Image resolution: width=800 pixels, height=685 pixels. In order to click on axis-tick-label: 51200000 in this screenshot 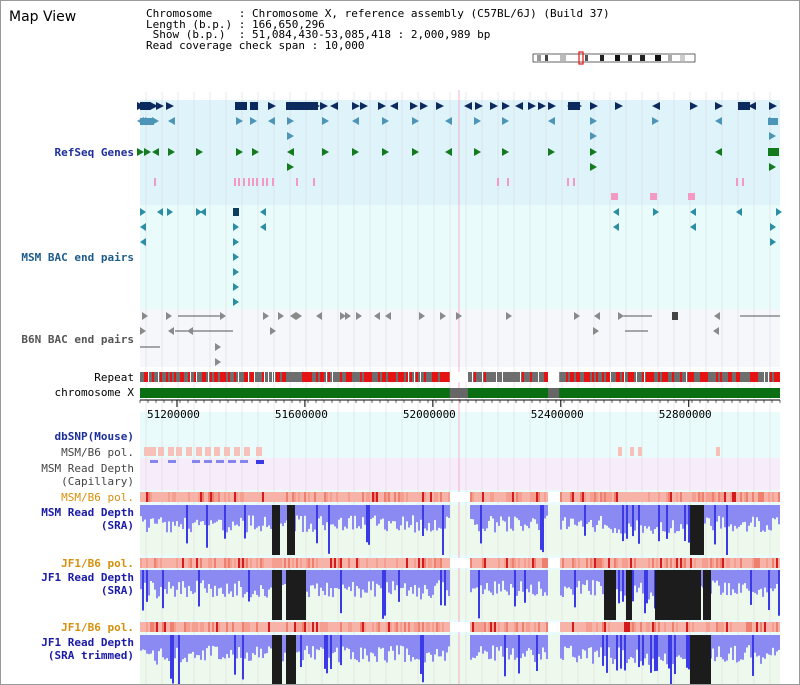, I will do `click(173, 414)`.